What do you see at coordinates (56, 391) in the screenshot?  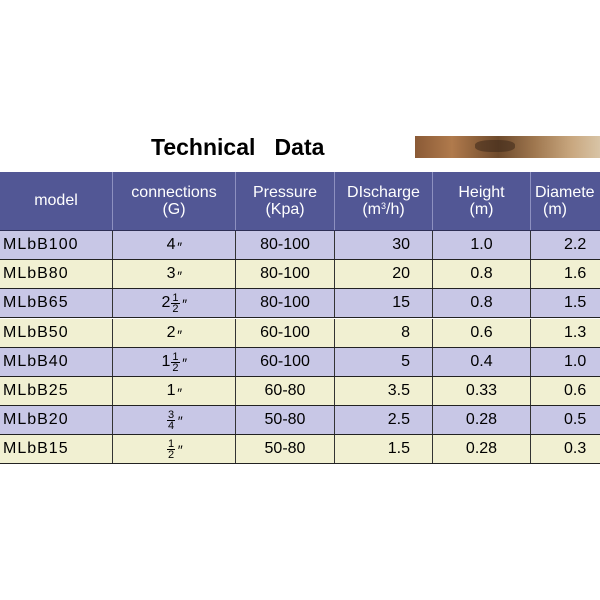 I see `cell-model: MLbB25` at bounding box center [56, 391].